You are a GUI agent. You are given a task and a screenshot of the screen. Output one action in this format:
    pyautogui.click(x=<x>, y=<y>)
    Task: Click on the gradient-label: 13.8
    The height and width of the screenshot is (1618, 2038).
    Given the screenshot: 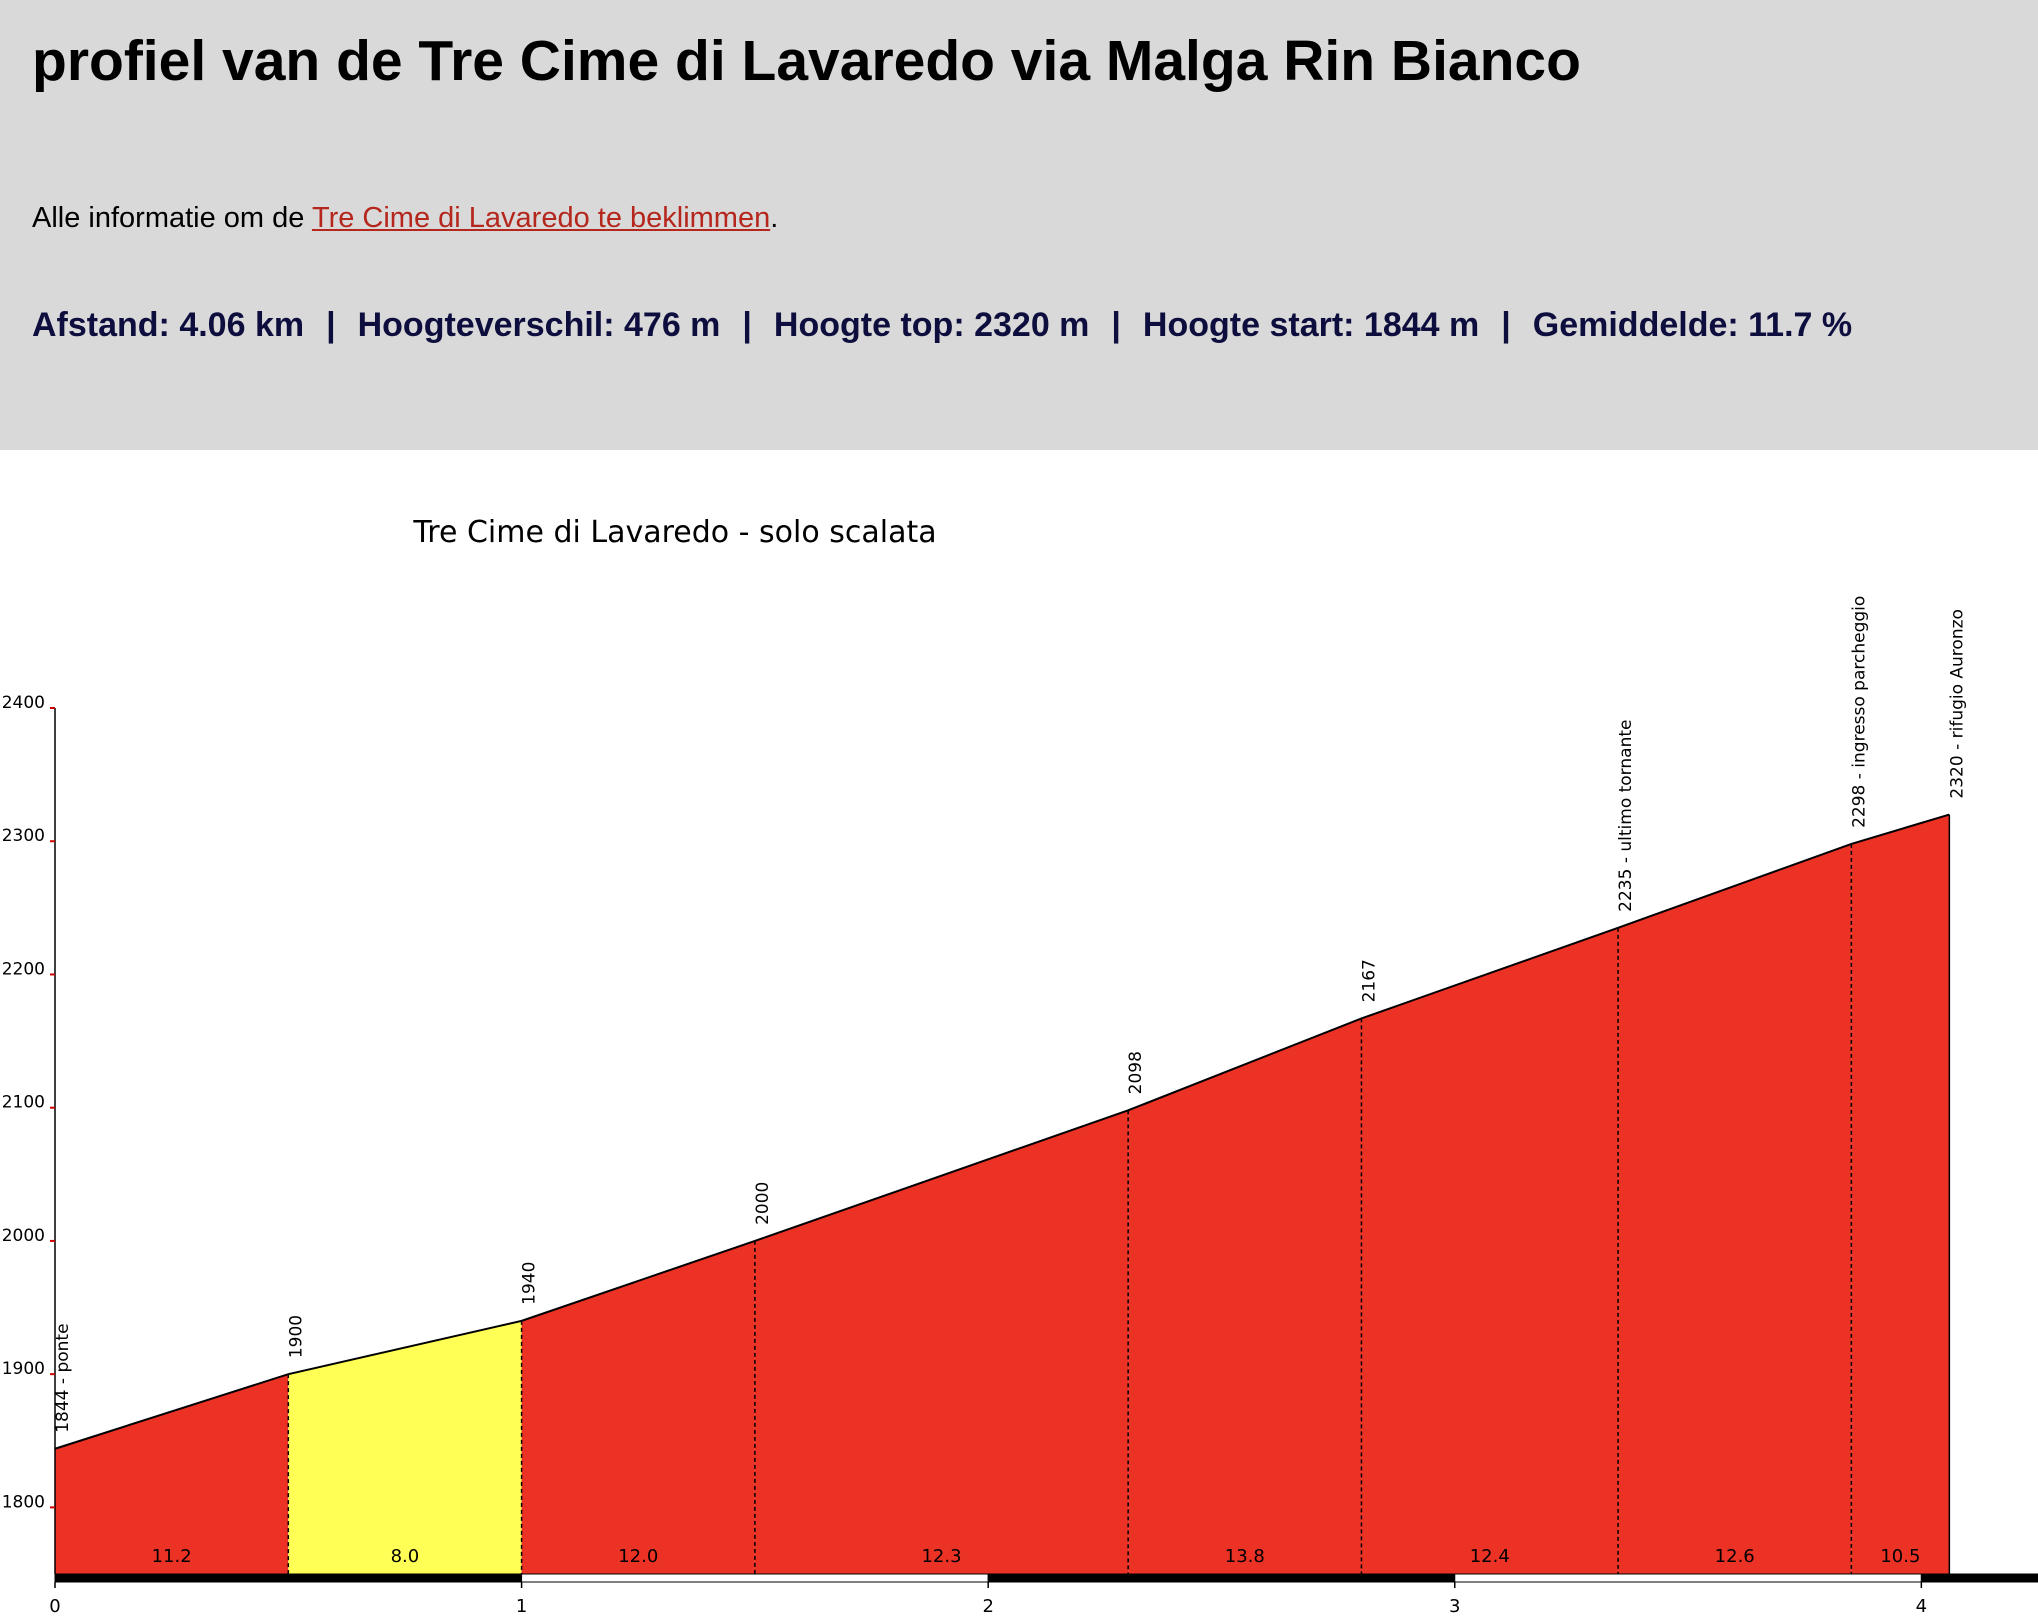 What is the action you would take?
    pyautogui.click(x=1245, y=1556)
    